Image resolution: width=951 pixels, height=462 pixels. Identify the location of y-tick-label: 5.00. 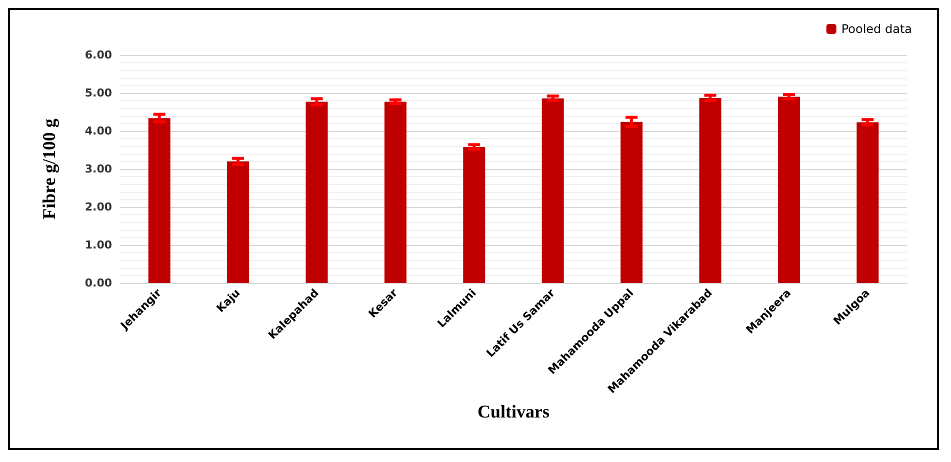
(98, 93).